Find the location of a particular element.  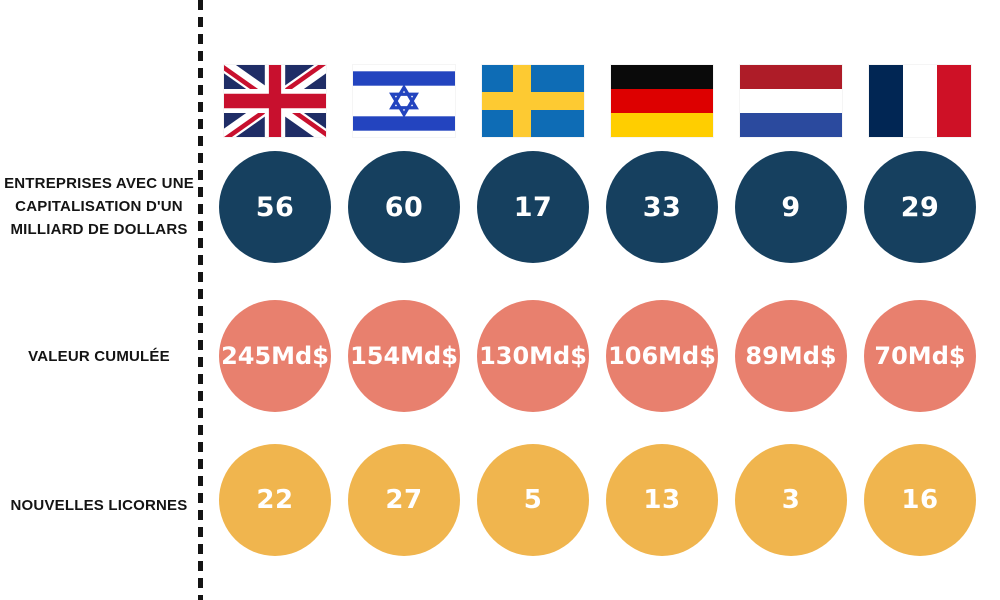

dashed-divider-line is located at coordinates (200, 300).